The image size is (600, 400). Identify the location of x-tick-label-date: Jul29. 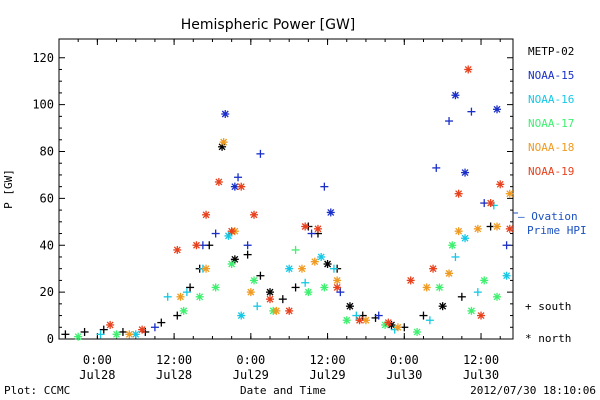
(328, 375).